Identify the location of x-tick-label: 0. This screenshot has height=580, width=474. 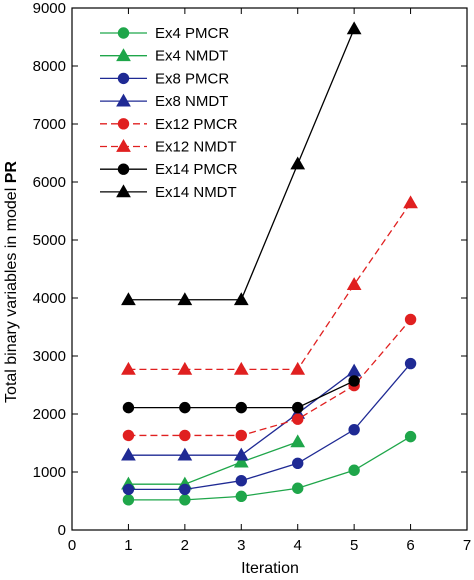
(72, 545).